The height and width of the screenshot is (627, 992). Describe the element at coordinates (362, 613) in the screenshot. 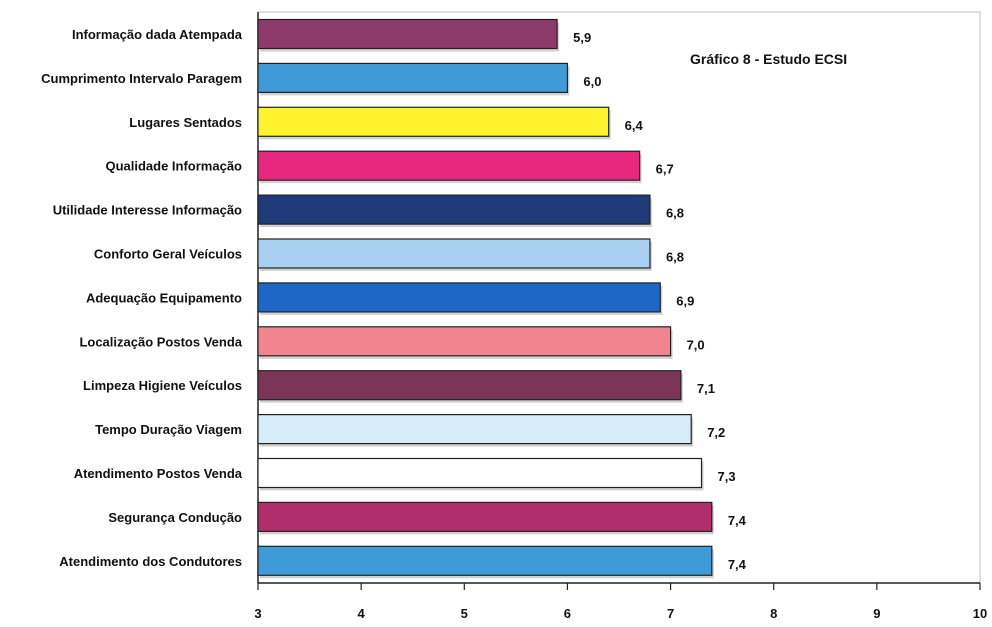

I see `x-tick-label: 4` at that location.